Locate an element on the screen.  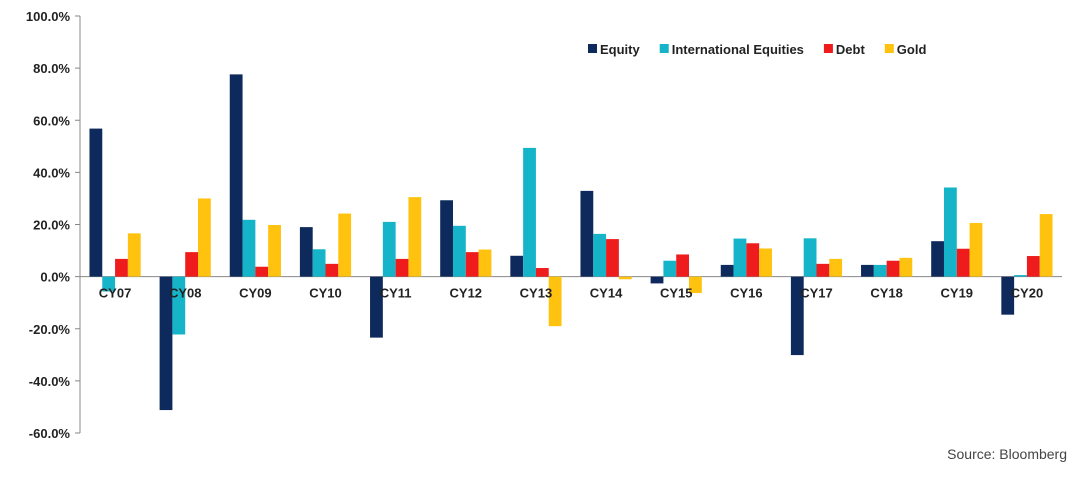
bar-equity-cy16 is located at coordinates (727, 270).